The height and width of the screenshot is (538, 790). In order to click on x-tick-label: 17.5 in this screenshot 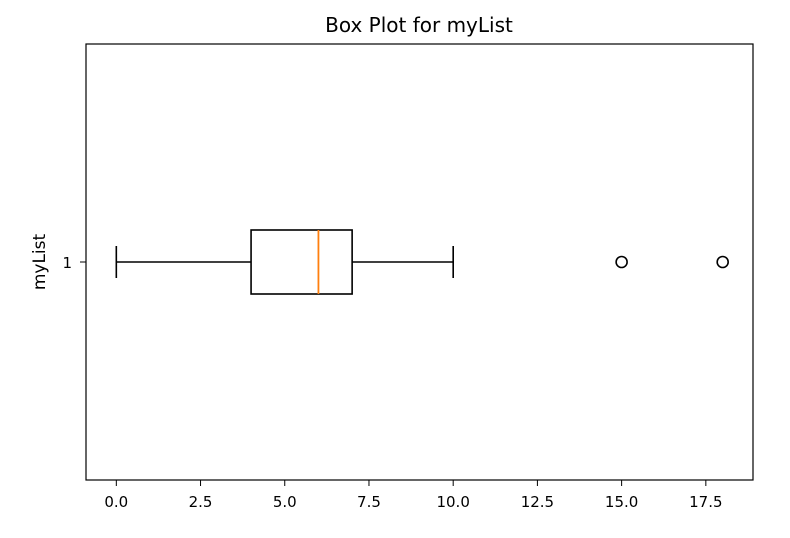, I will do `click(705, 502)`.